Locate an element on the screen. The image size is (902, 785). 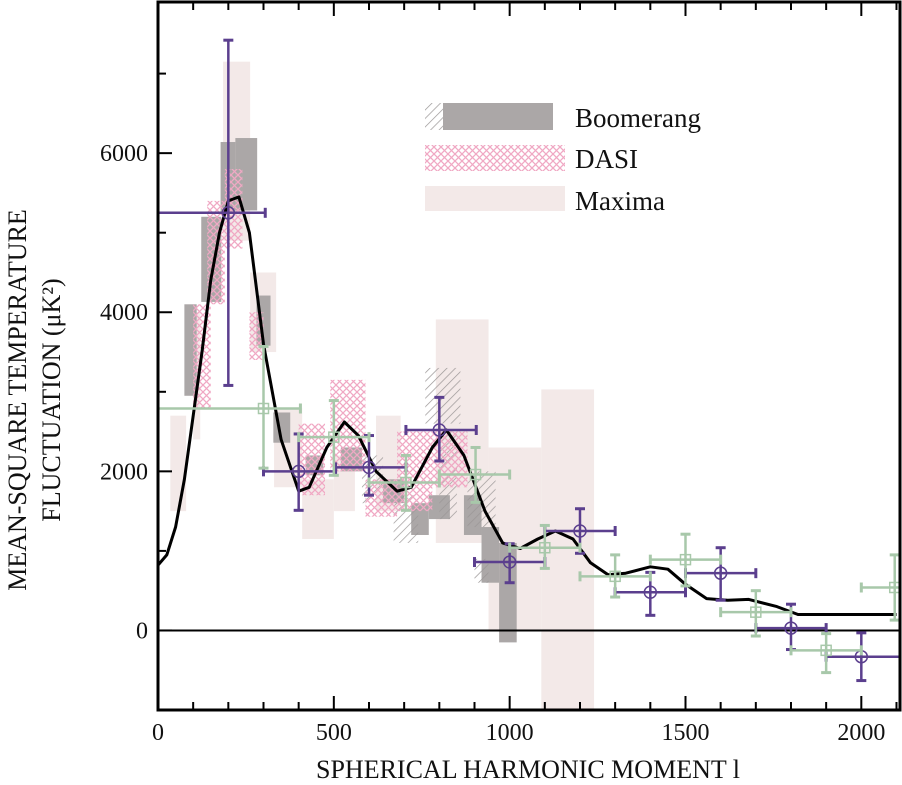
legend: Boomerang DASI Maxima is located at coordinates (563, 159).